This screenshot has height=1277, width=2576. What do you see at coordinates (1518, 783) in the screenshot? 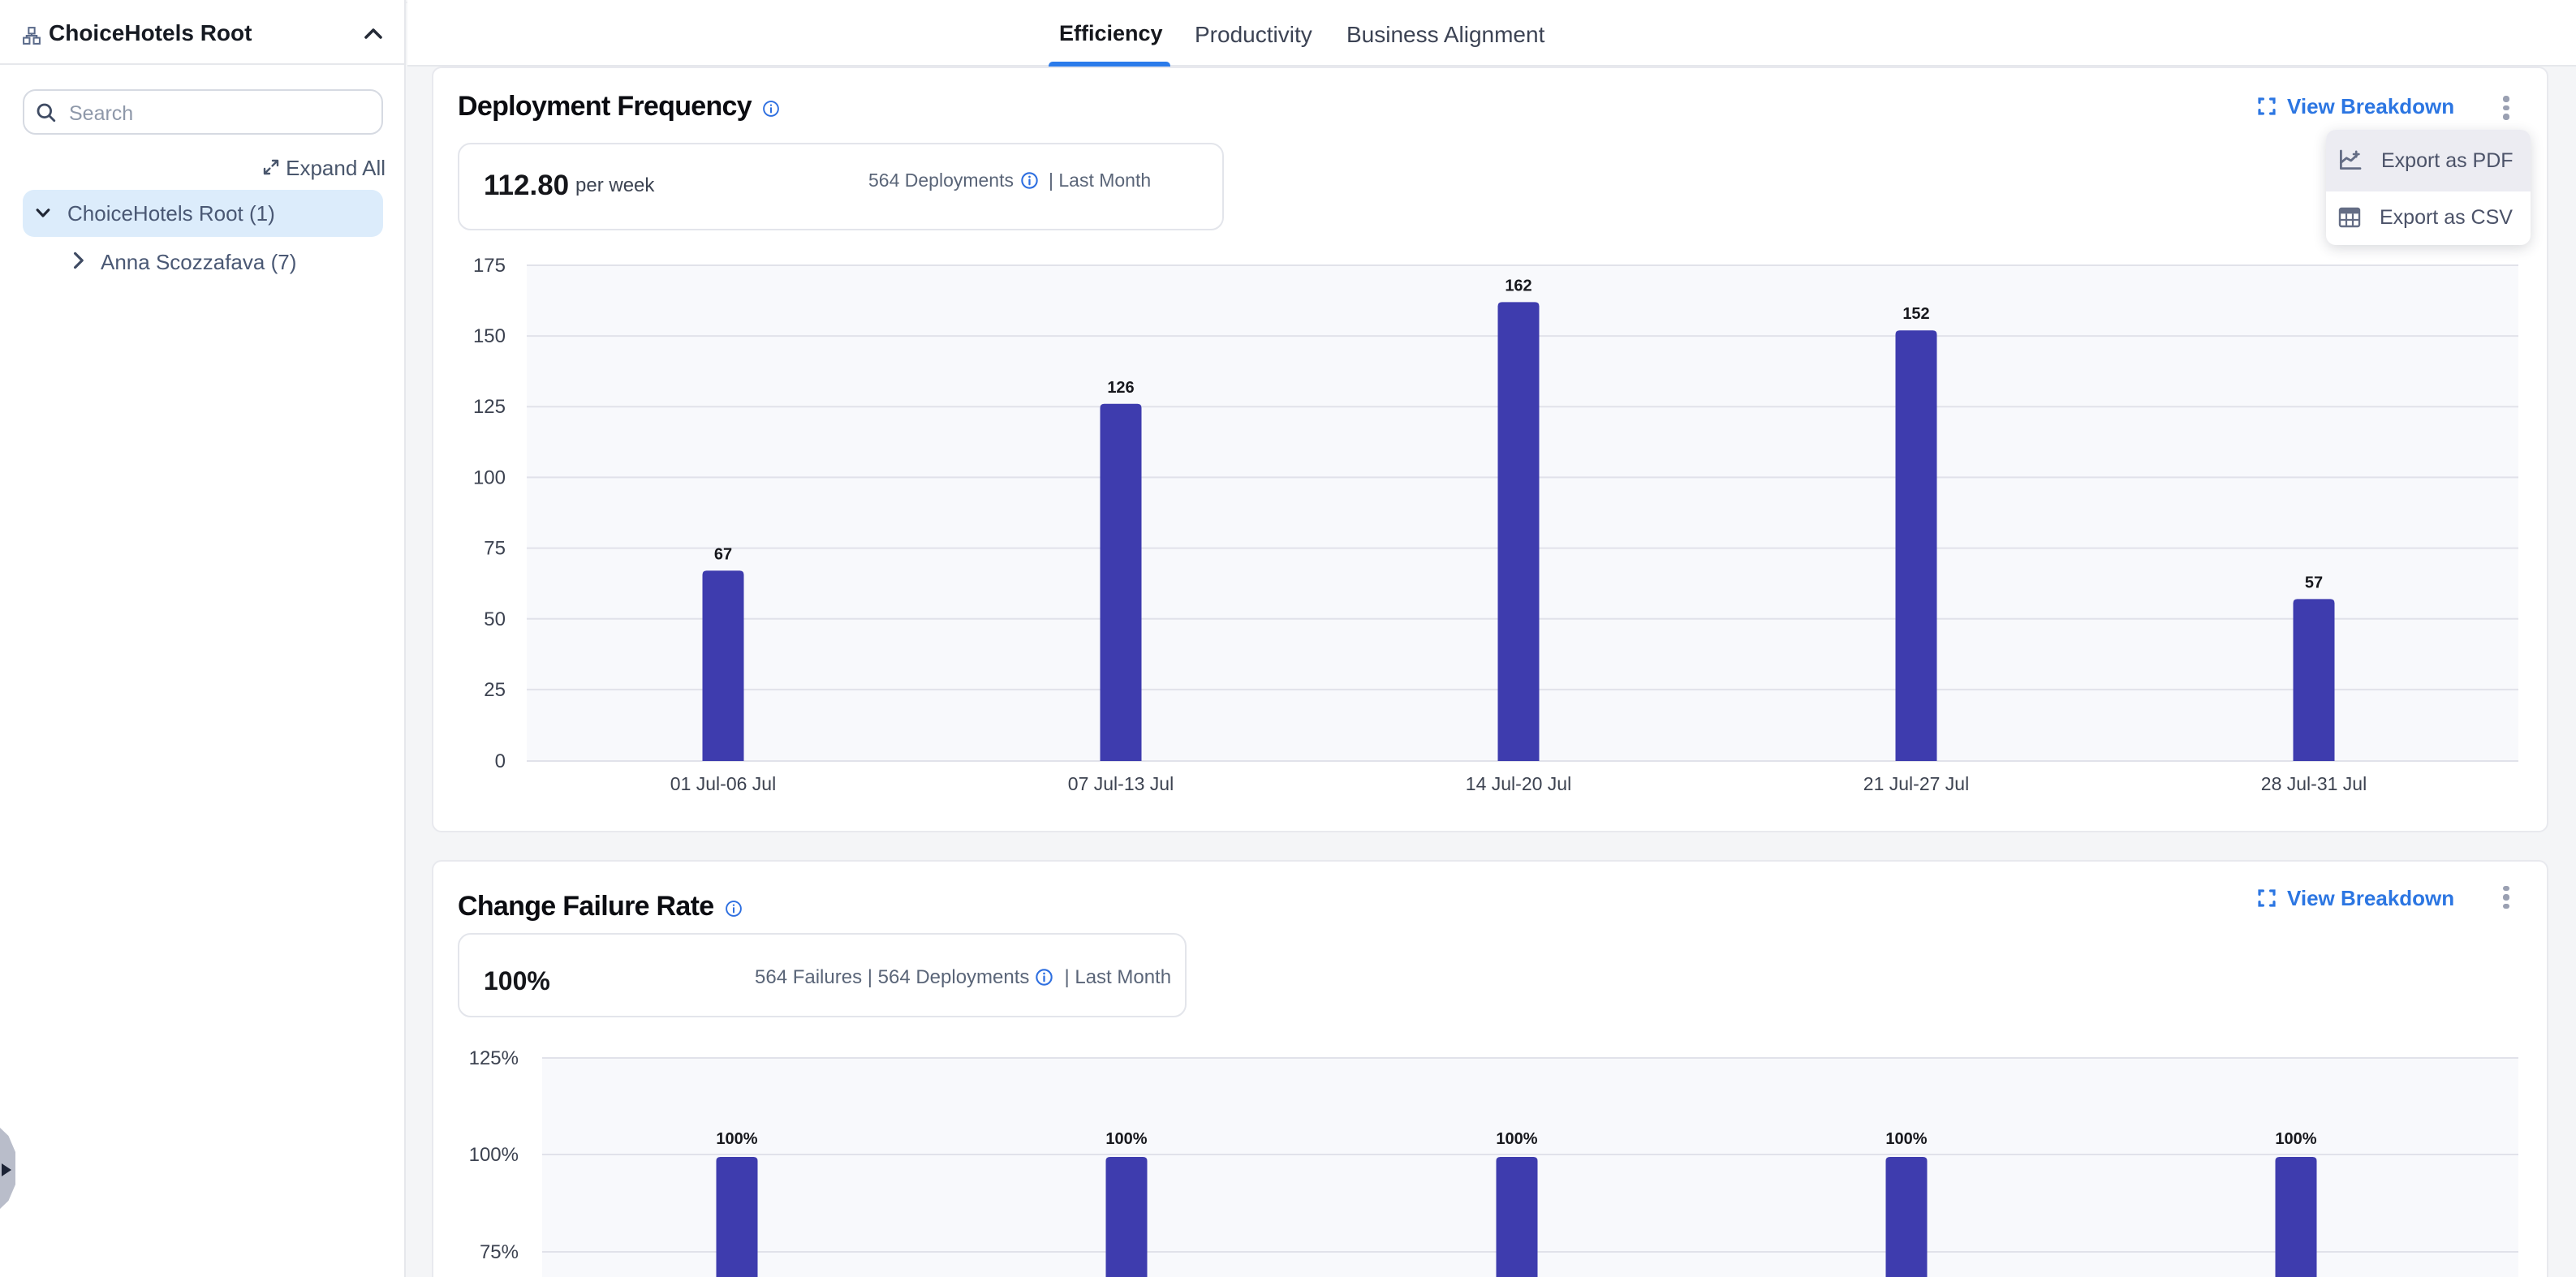
I see `svg-text: 14 Jul-20 Jul` at bounding box center [1518, 783].